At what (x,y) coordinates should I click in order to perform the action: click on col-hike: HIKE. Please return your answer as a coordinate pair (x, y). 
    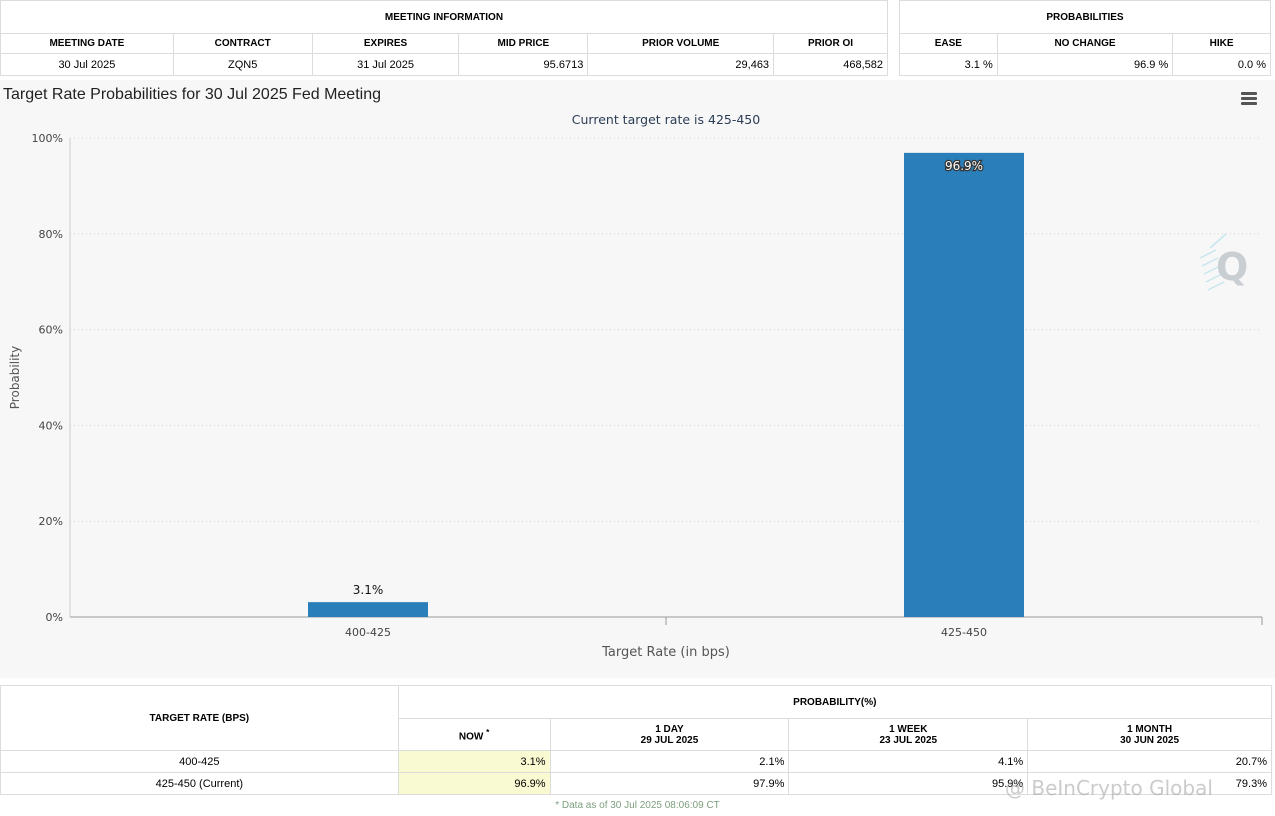
    Looking at the image, I should click on (1221, 43).